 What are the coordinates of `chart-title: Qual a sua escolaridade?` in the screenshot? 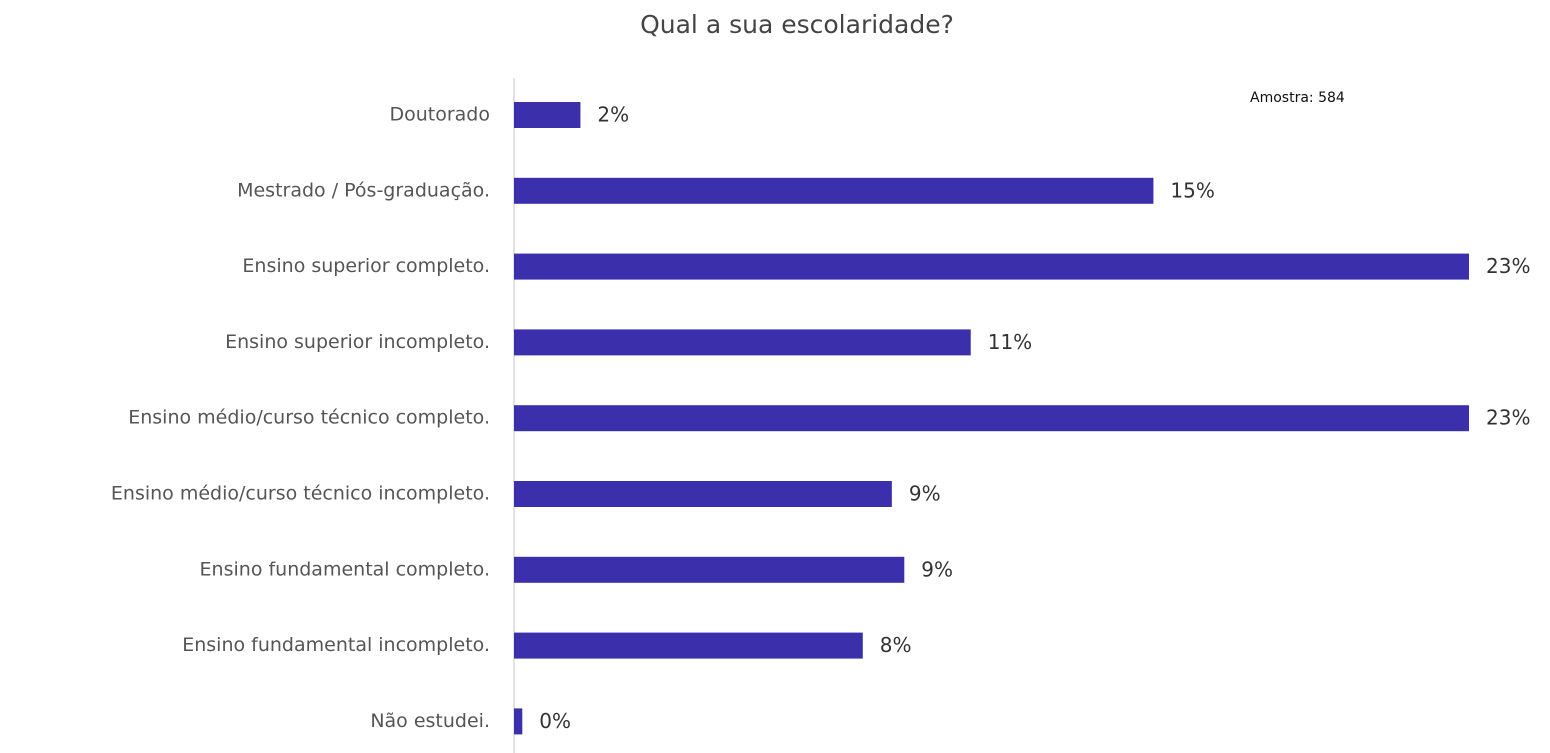 It's located at (797, 24).